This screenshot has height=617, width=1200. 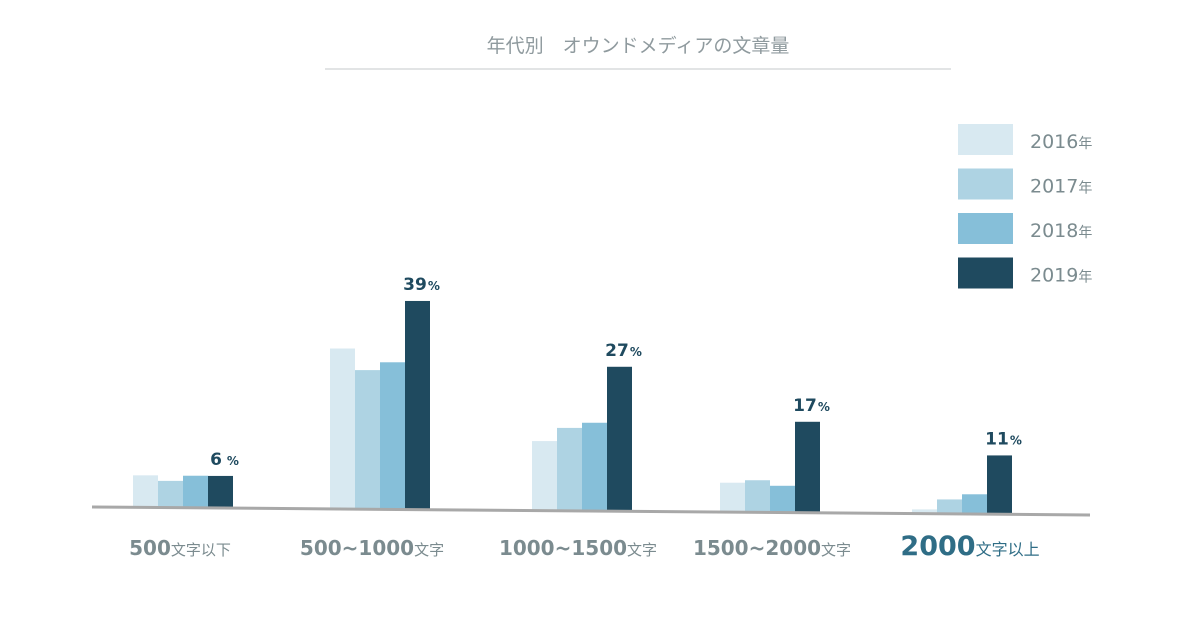 What do you see at coordinates (985, 184) in the screenshot?
I see `legend-swatch-2017年` at bounding box center [985, 184].